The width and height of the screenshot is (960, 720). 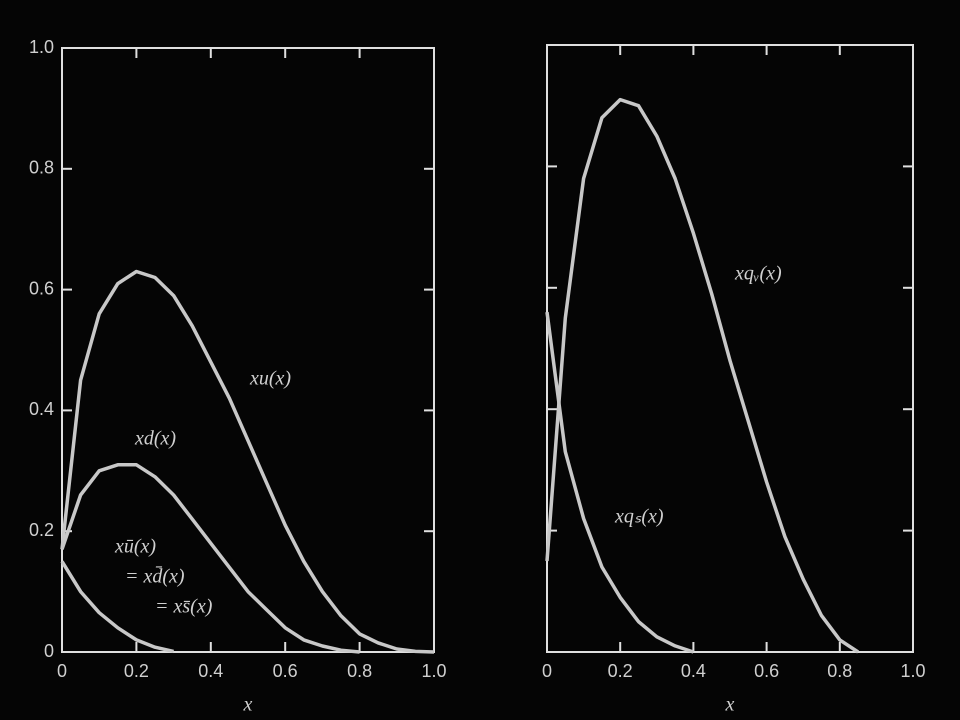 I want to click on y-tick-label: 0.4, so click(x=41, y=409).